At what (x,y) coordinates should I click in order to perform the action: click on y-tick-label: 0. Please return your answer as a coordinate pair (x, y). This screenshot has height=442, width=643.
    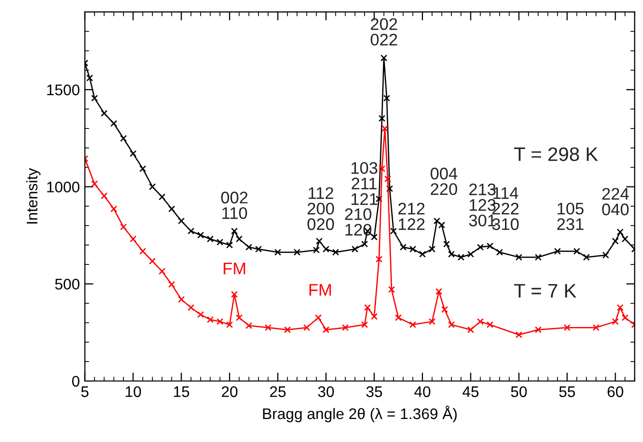
    Looking at the image, I should click on (76, 381).